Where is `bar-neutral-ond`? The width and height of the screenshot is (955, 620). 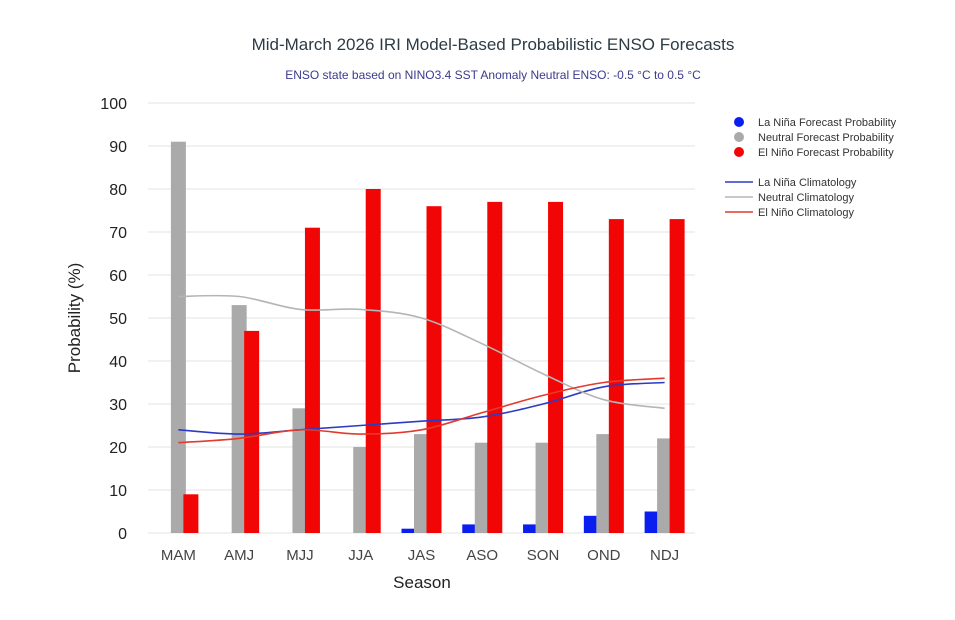 bar-neutral-ond is located at coordinates (604, 483).